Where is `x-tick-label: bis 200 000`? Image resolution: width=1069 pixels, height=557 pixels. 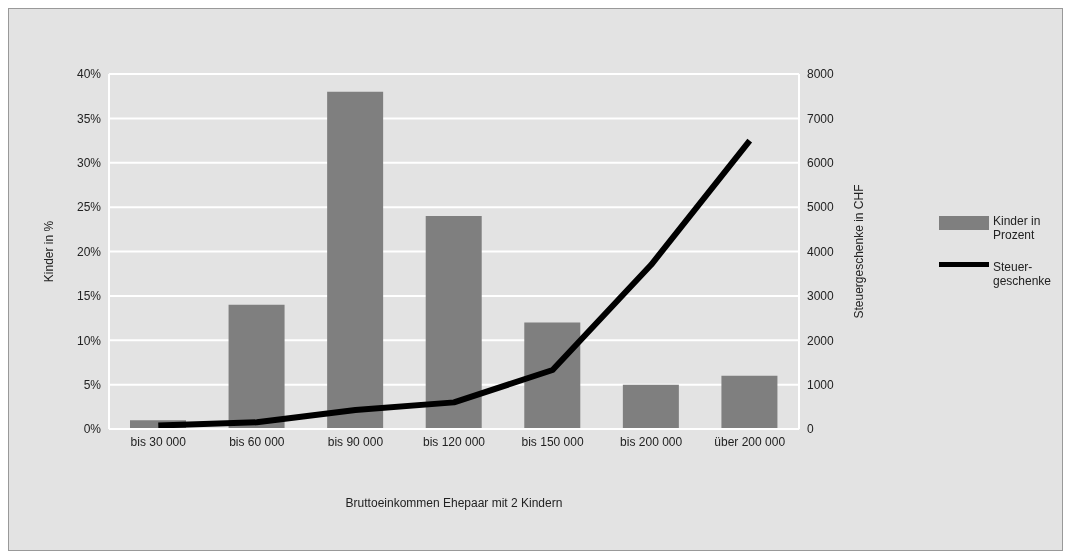
x-tick-label: bis 200 000 is located at coordinates (651, 441).